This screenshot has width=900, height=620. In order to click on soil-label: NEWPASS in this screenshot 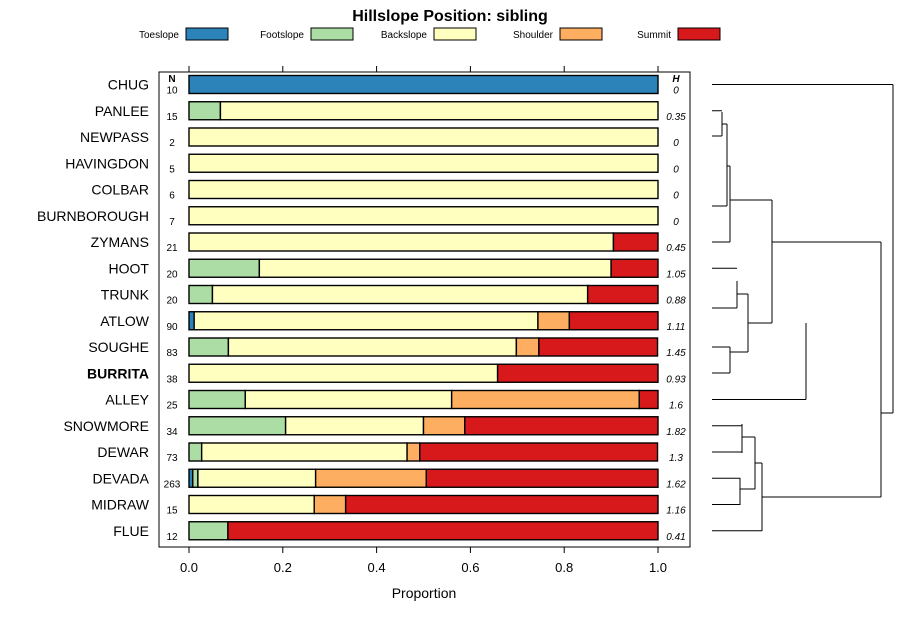, I will do `click(114, 137)`.